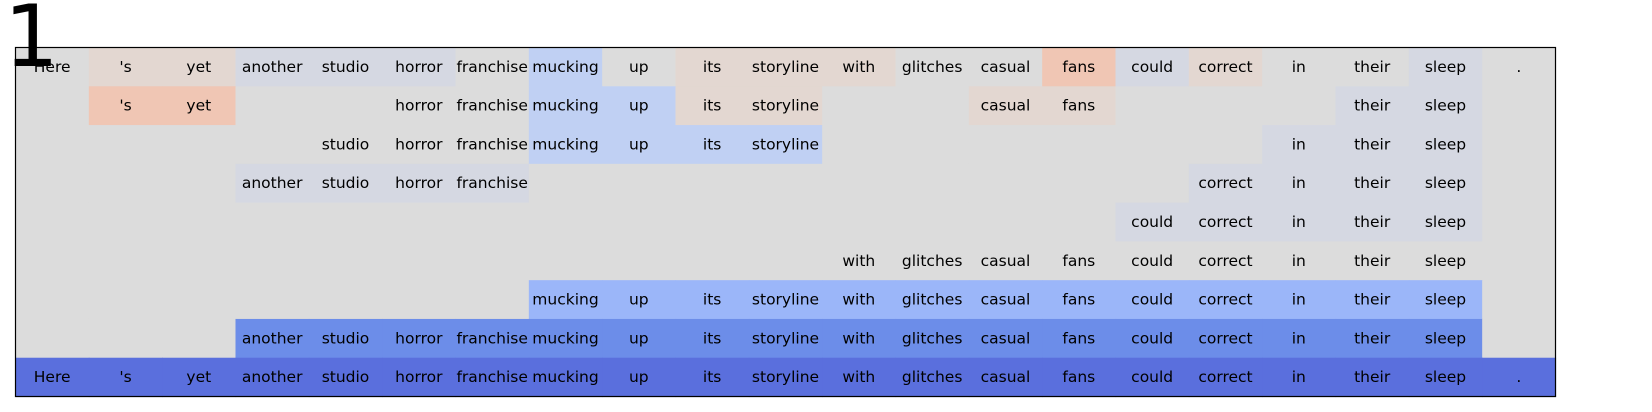 The height and width of the screenshot is (412, 1652). I want to click on token-label: casual, so click(1006, 377).